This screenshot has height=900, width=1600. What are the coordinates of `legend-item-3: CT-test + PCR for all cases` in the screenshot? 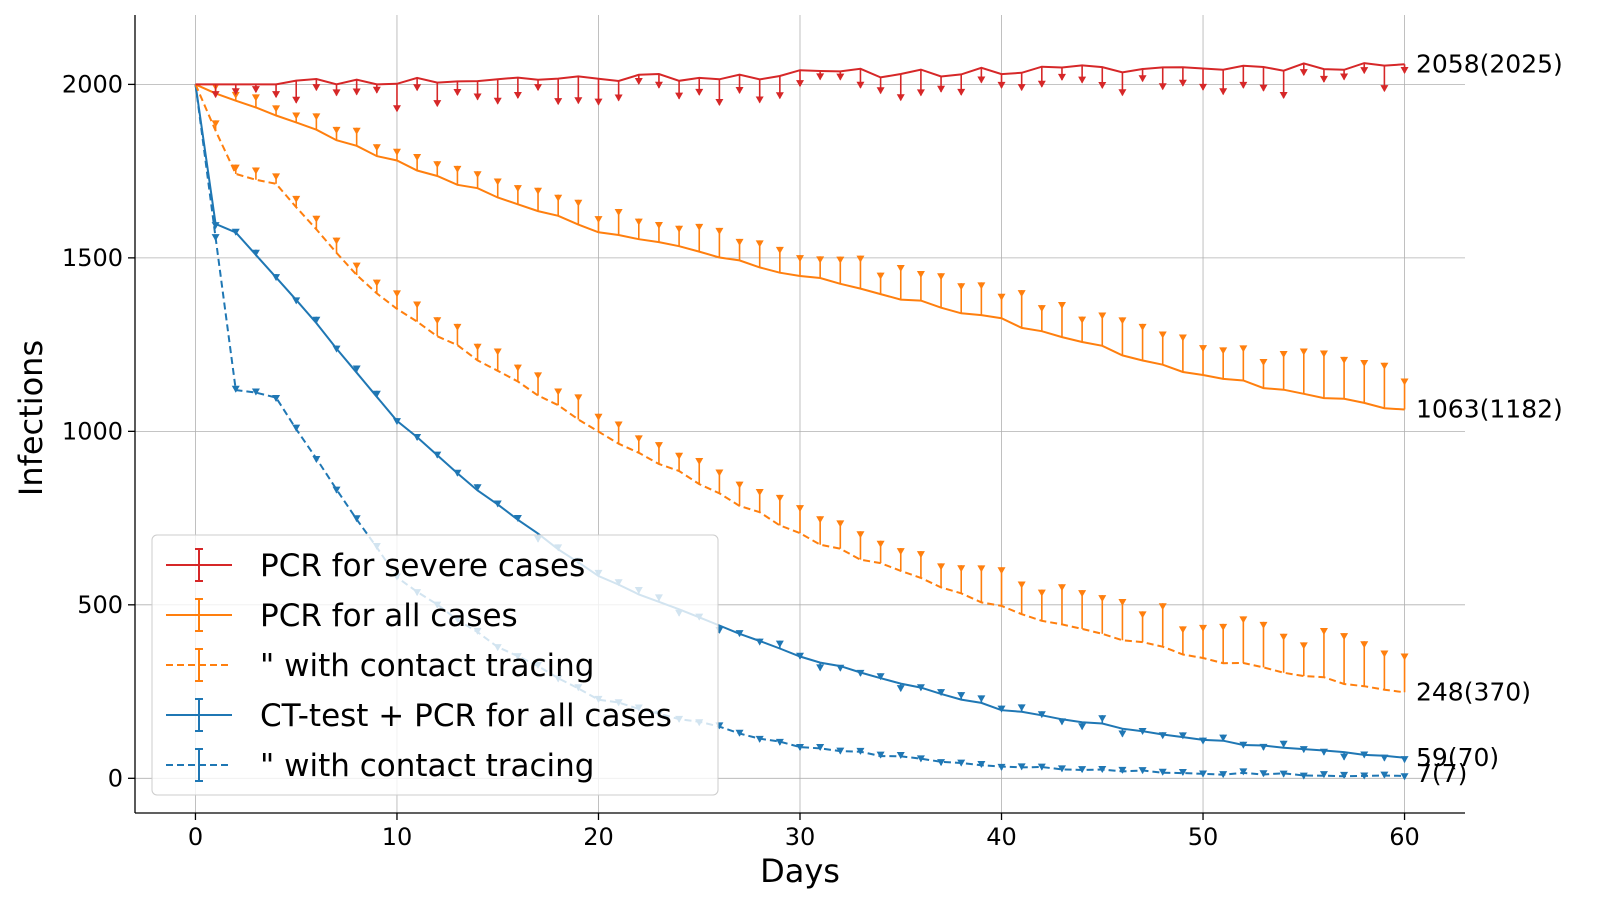 It's located at (419, 716).